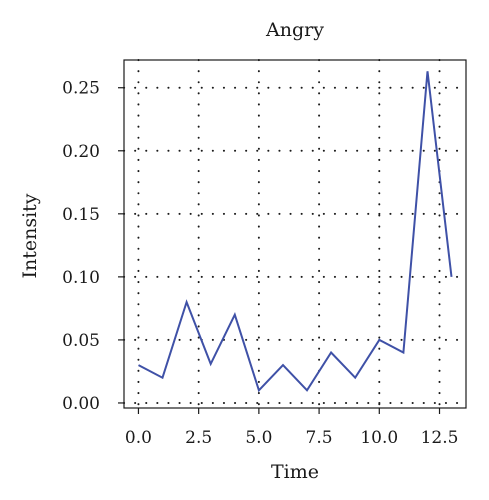 This screenshot has height=500, width=489. What do you see at coordinates (81, 404) in the screenshot?
I see `y-tick-label: 0.00` at bounding box center [81, 404].